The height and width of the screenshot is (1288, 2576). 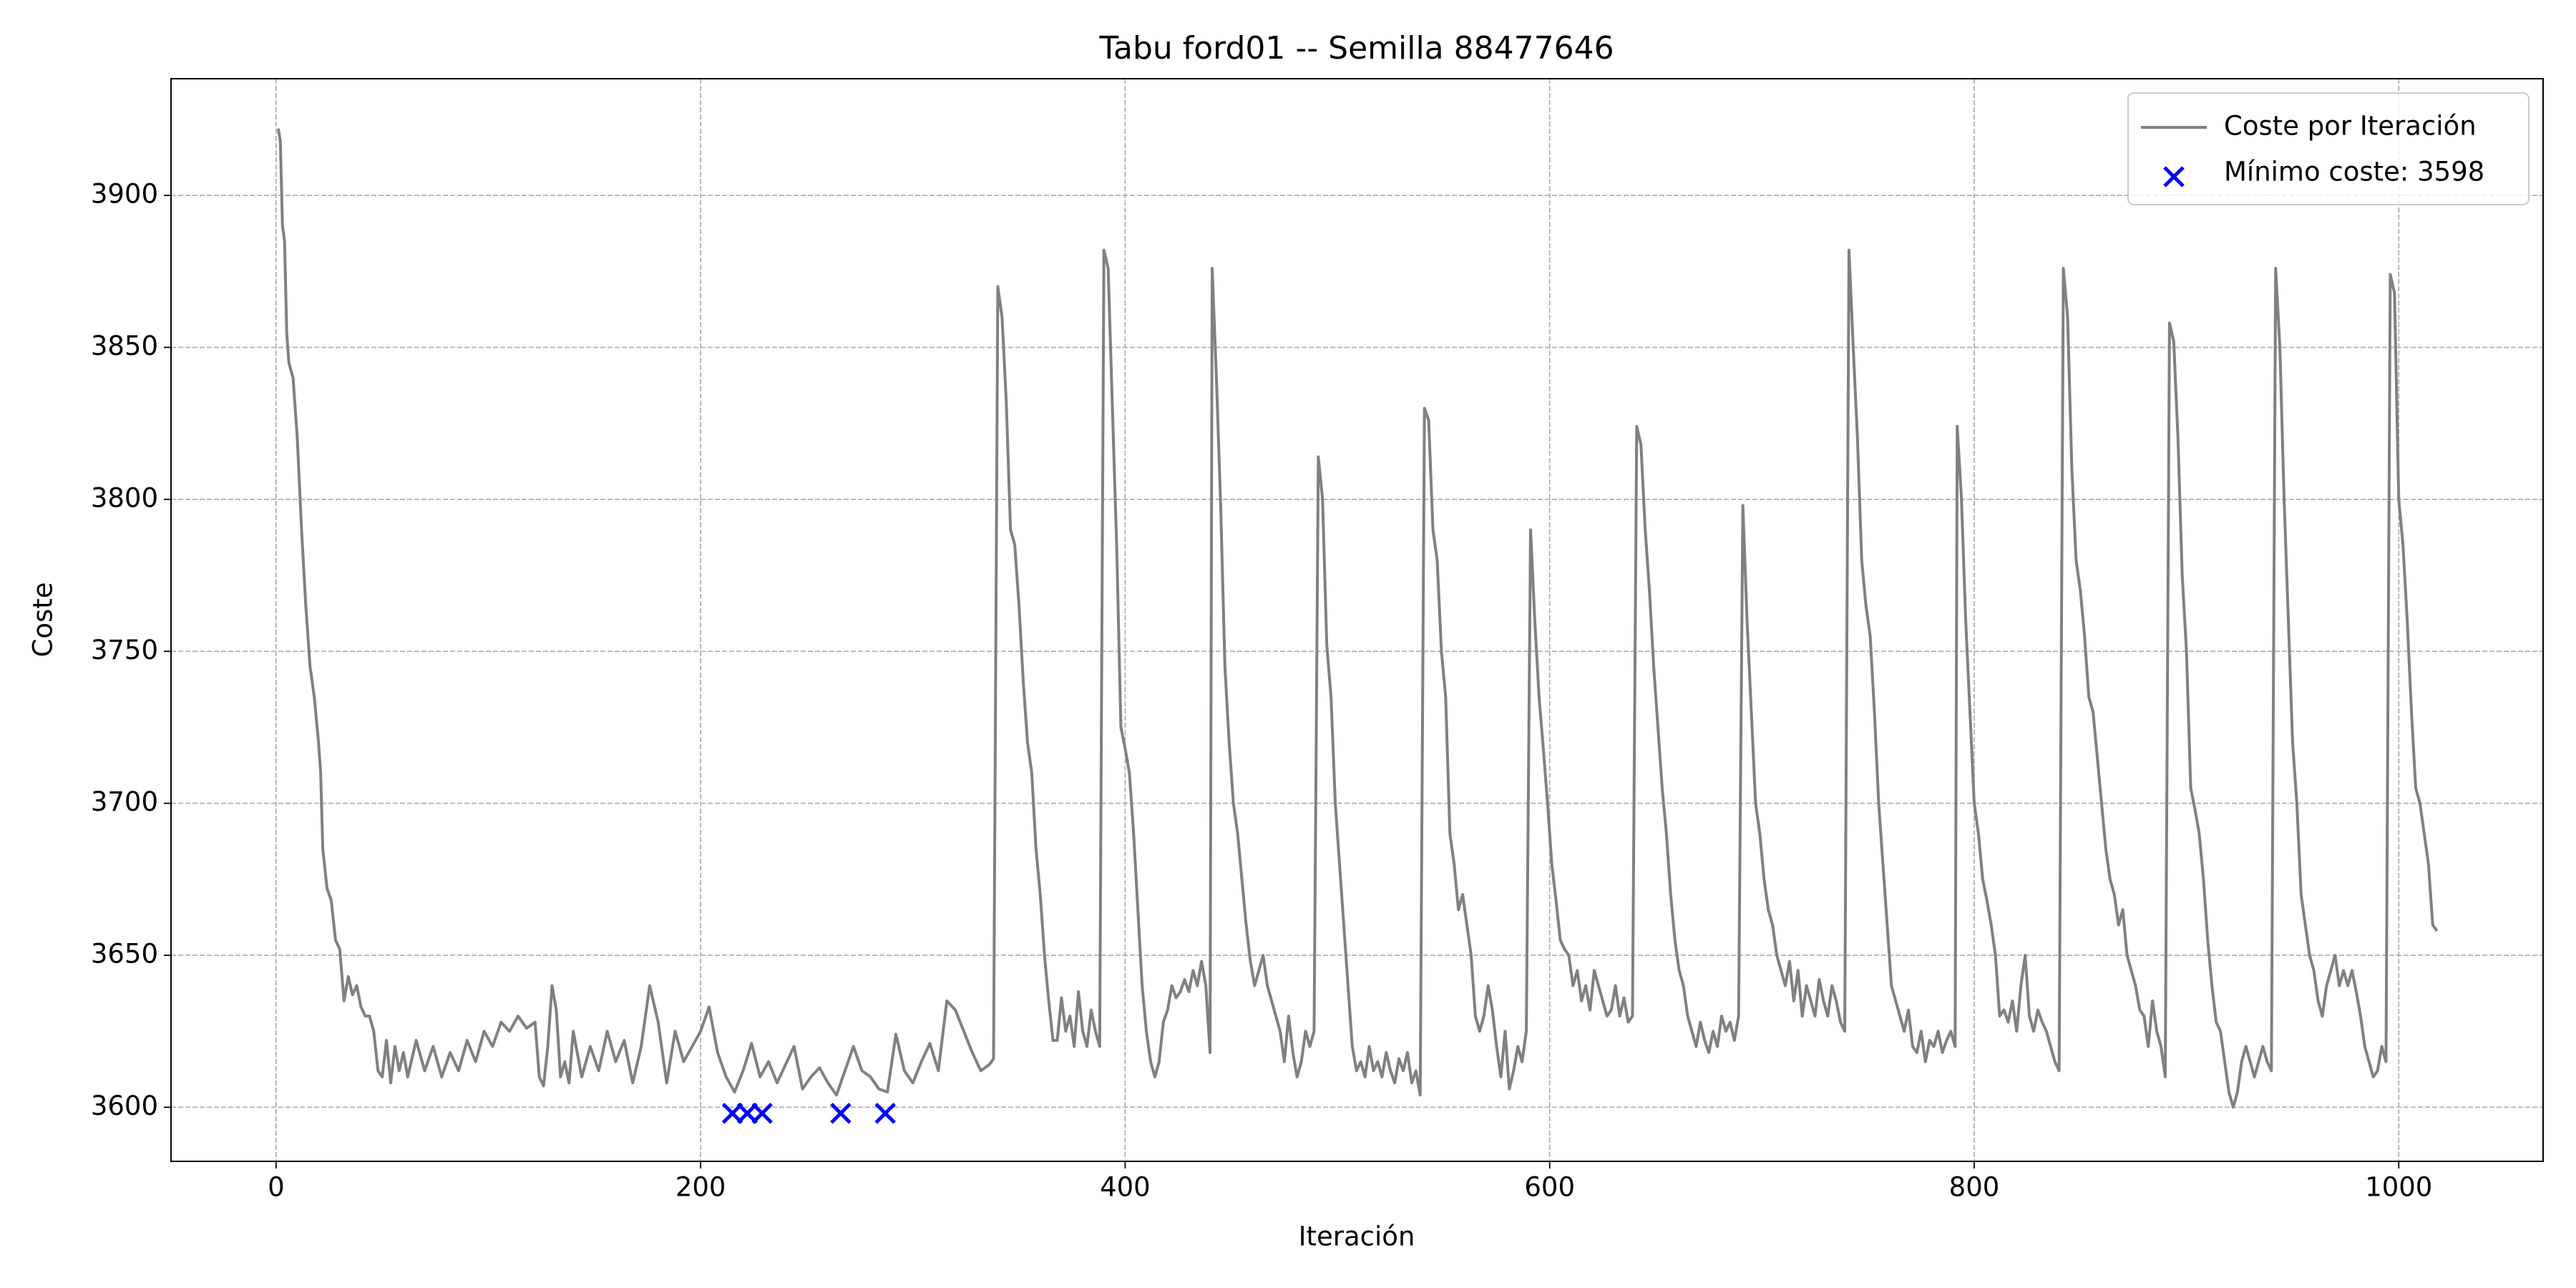 What do you see at coordinates (124, 650) in the screenshot?
I see `y-tick-label: 3750` at bounding box center [124, 650].